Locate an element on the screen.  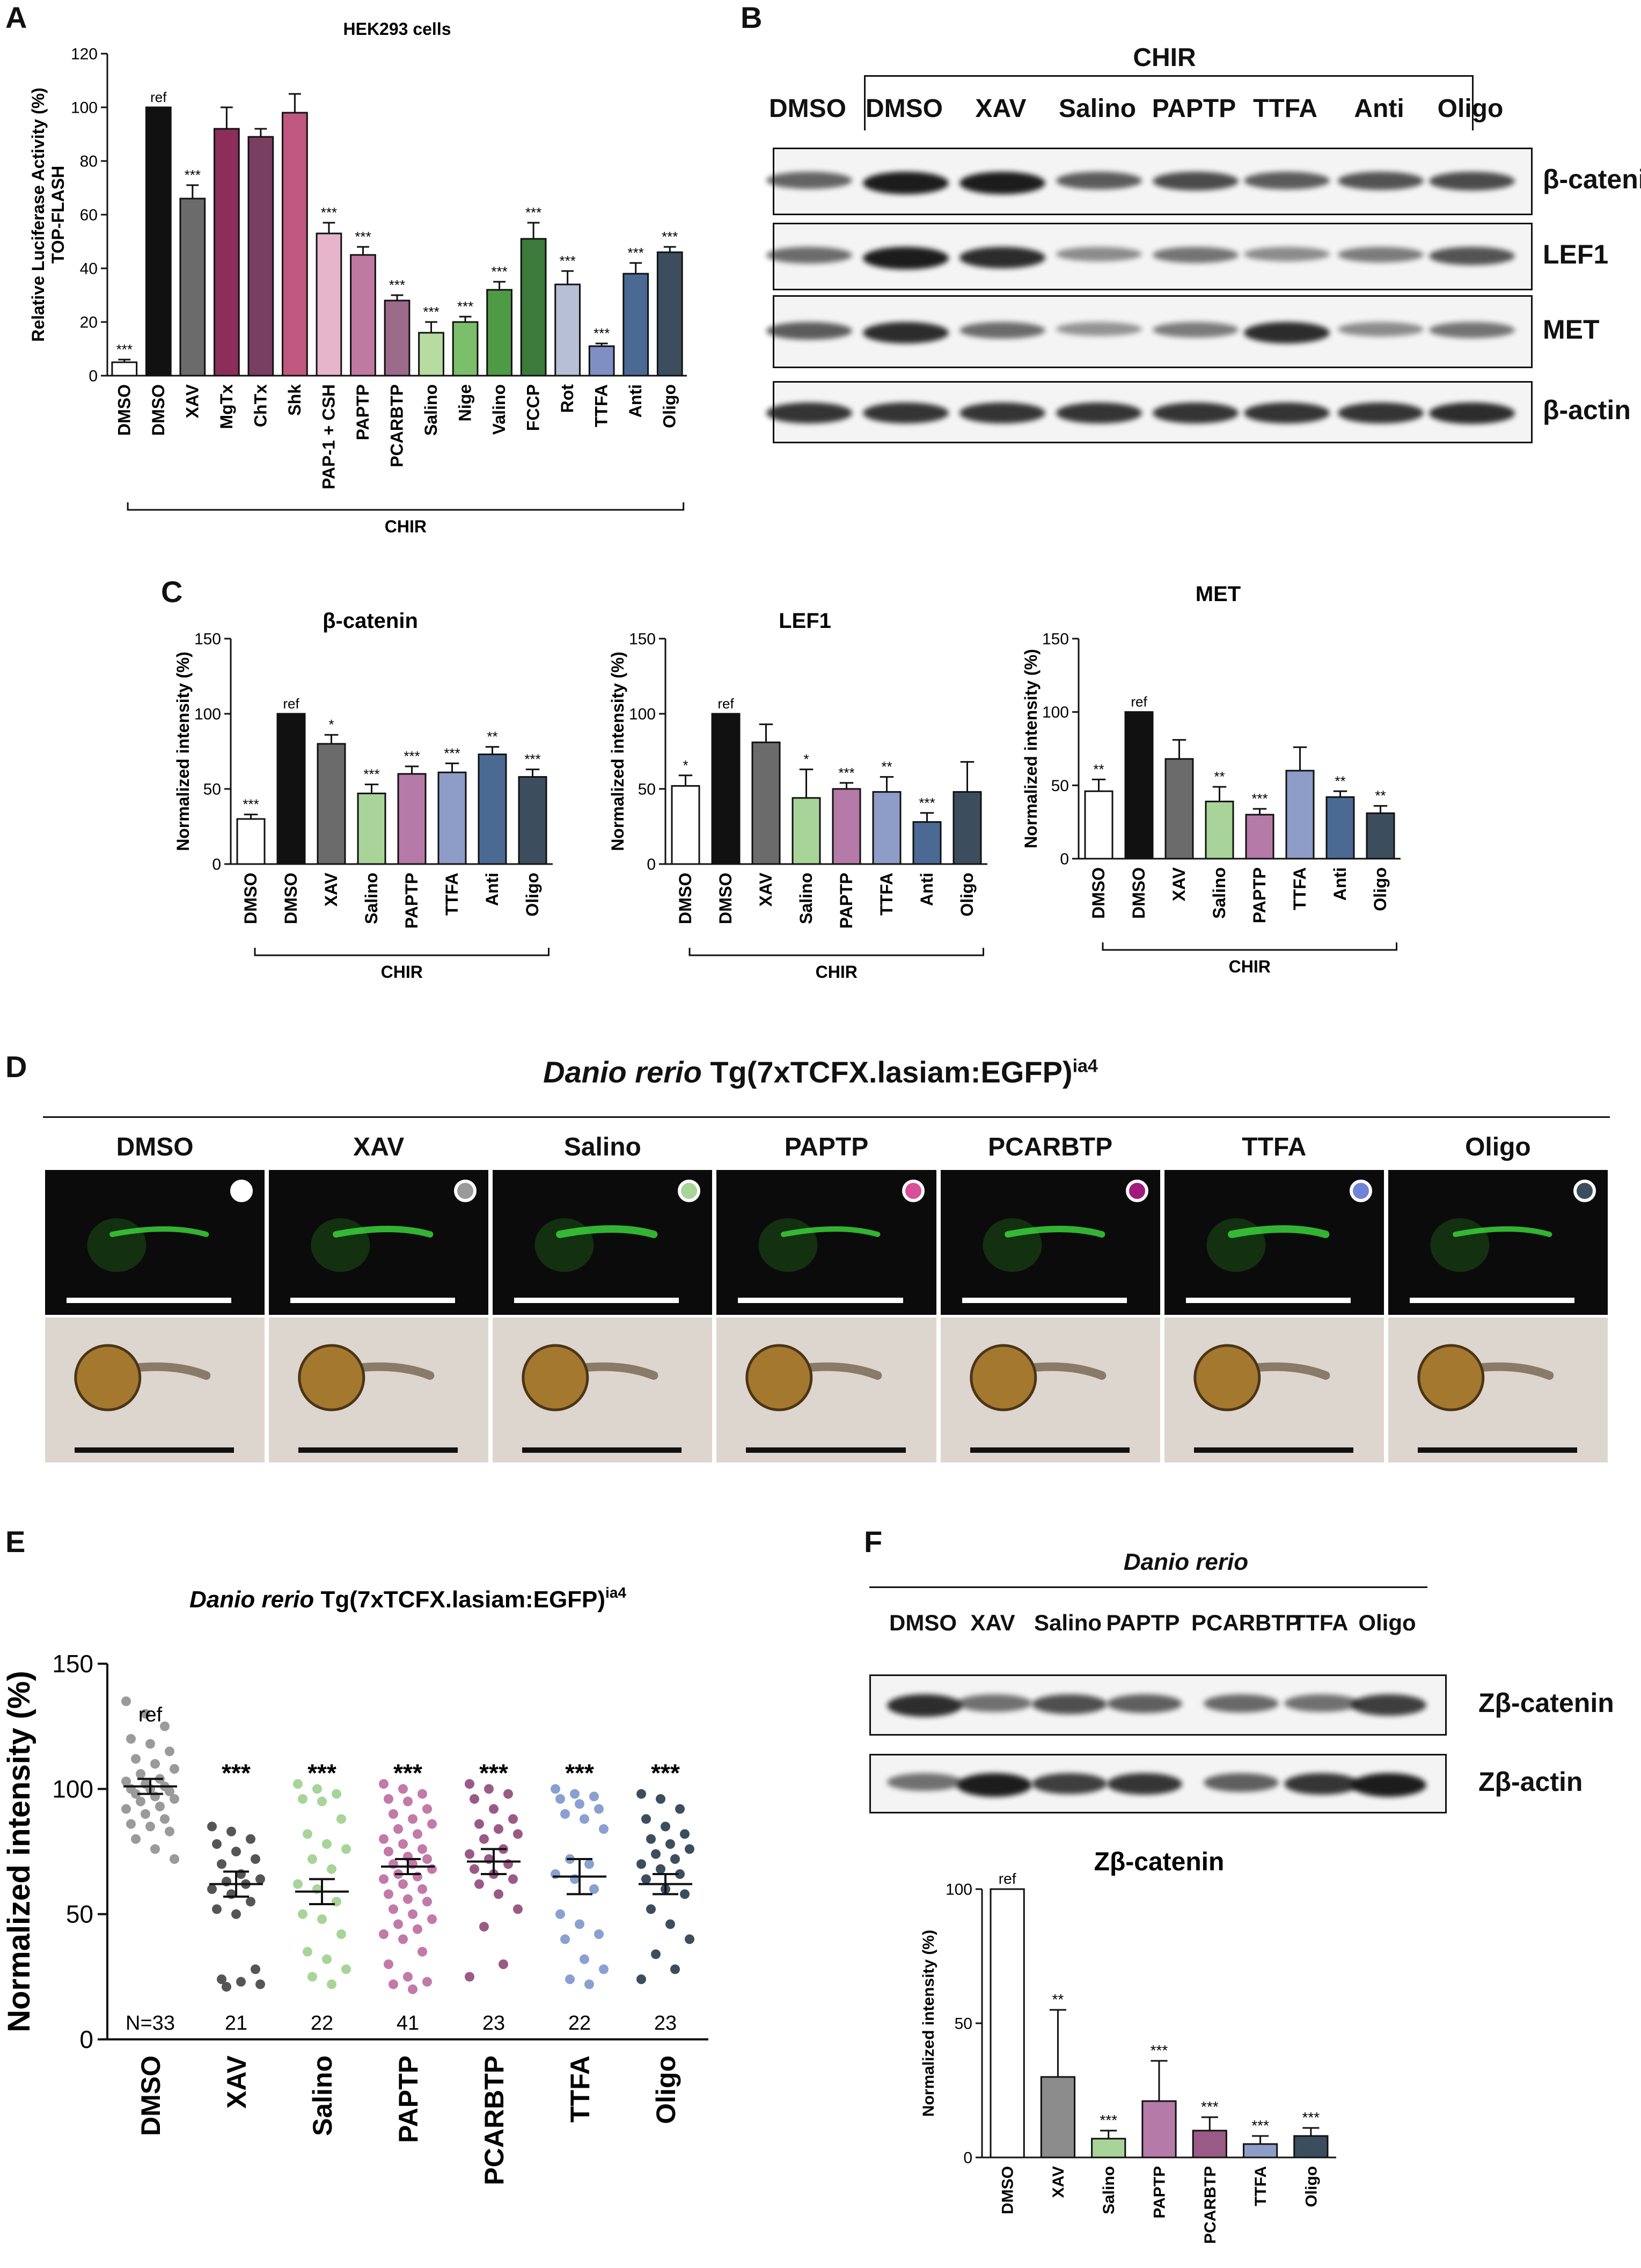
panel-letter-b: B is located at coordinates (752, 17).